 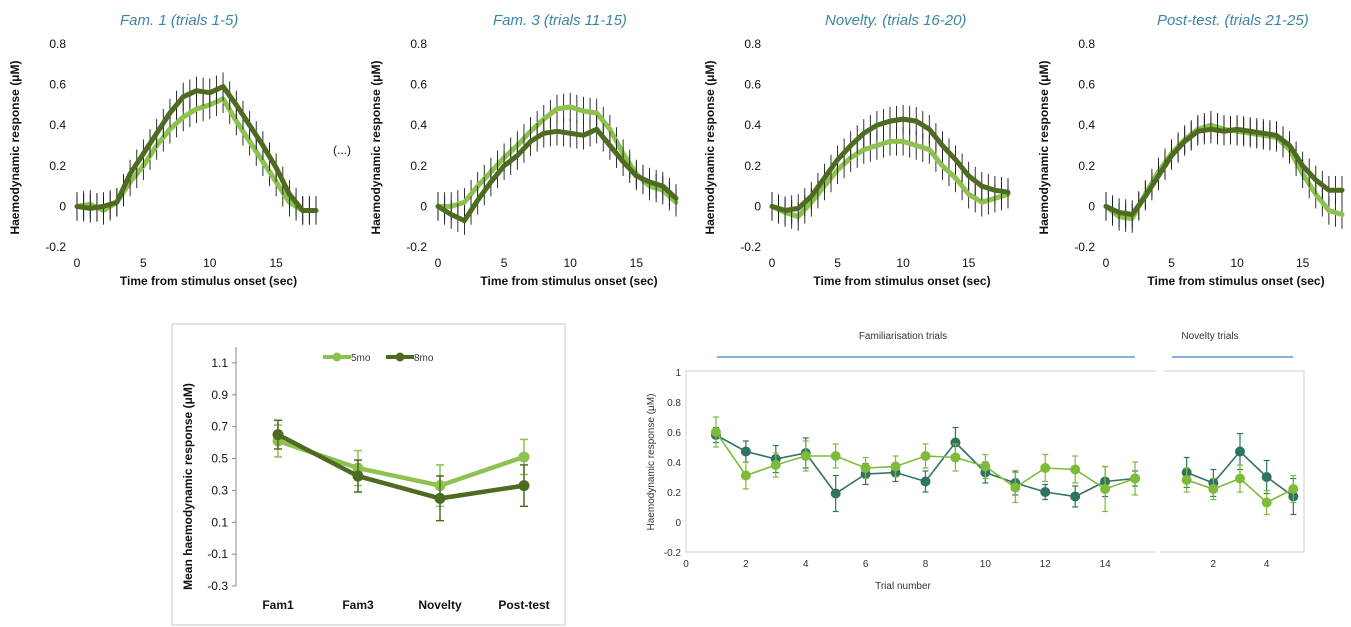 What do you see at coordinates (1267, 564) in the screenshot?
I see `x-tick-label: 4` at bounding box center [1267, 564].